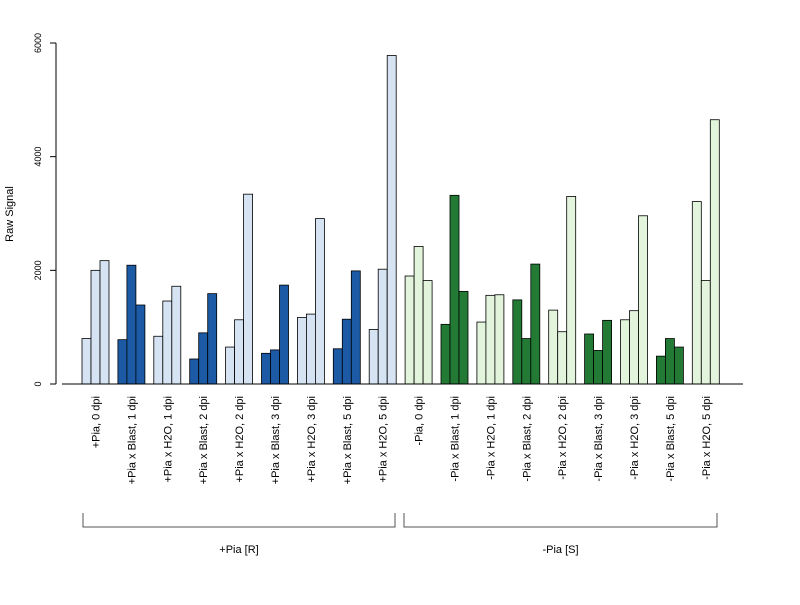 This screenshot has width=800, height=605. What do you see at coordinates (38, 270) in the screenshot?
I see `y-tick-label: 2000` at bounding box center [38, 270].